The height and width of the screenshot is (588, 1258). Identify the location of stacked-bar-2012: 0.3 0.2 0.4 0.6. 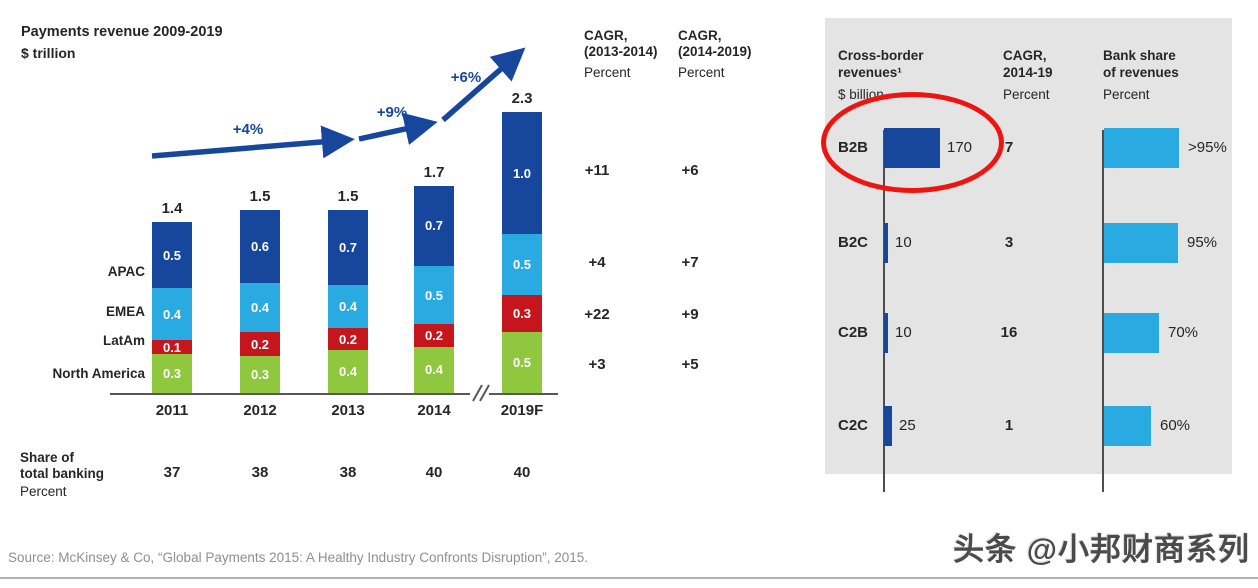
(260, 301).